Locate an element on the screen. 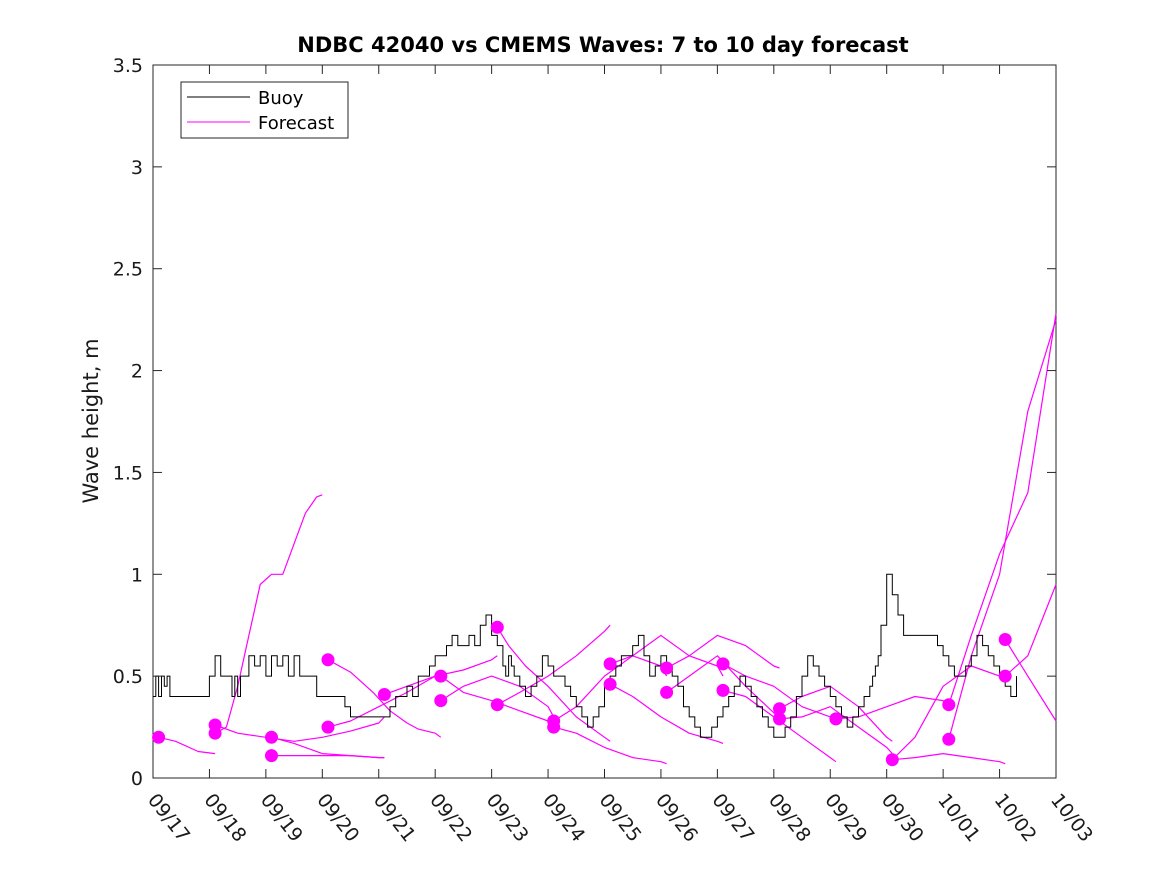  y-tick-label: 3.5 is located at coordinates (128, 66).